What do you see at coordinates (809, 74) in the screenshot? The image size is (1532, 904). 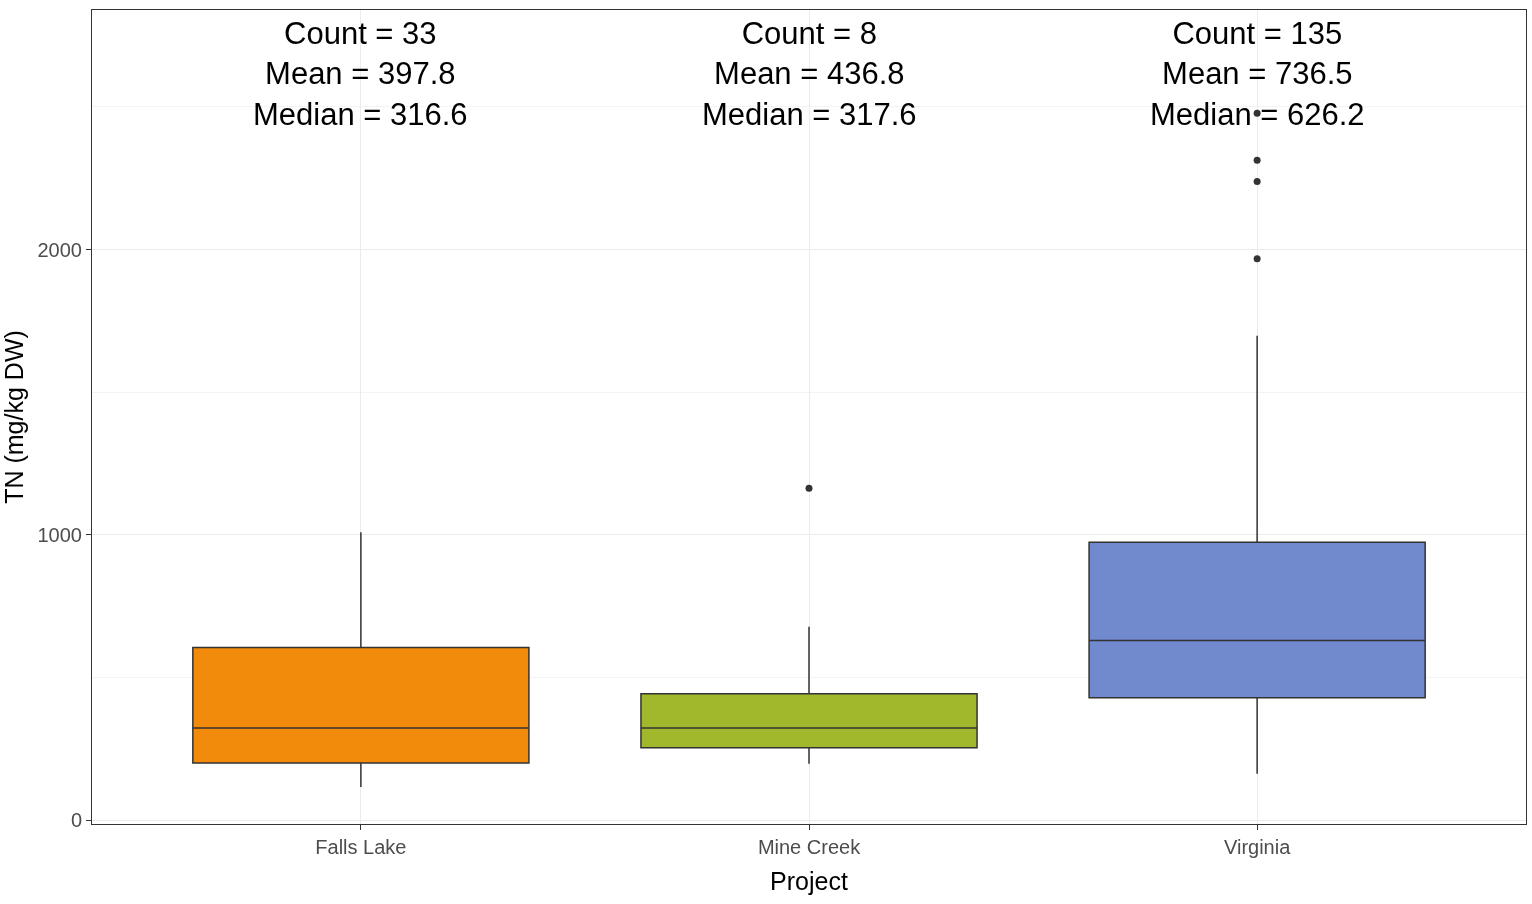 I see `annotation: Count = 8 Mean = 436.8 Median = 317.6` at bounding box center [809, 74].